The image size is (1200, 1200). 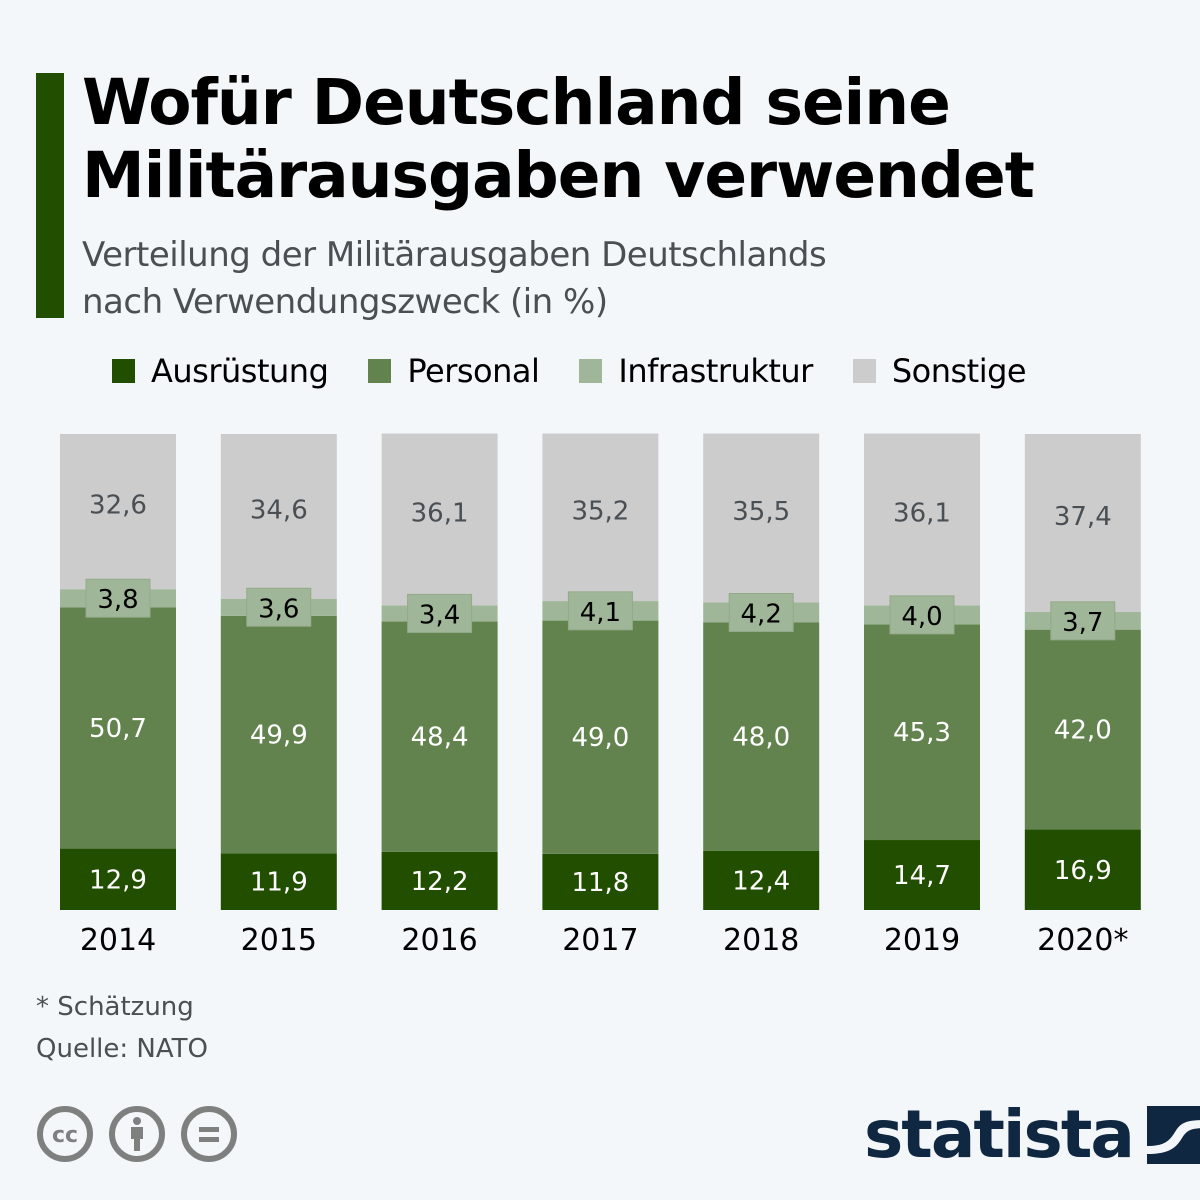 What do you see at coordinates (959, 371) in the screenshot?
I see `legend-label: Sonstige` at bounding box center [959, 371].